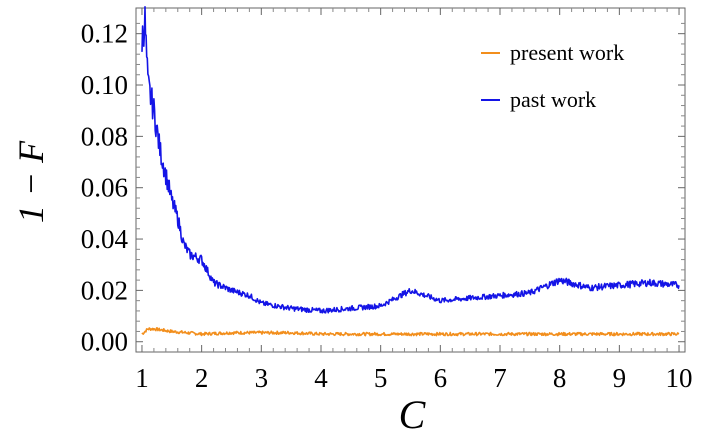  I want to click on y-tick-label: 0.12, so click(104, 34).